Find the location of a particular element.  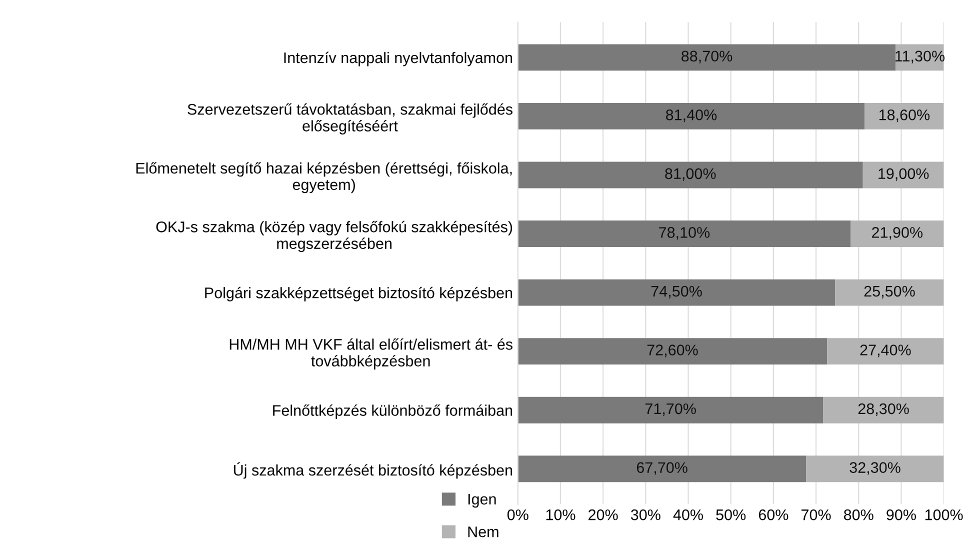

data-label: 78,10% is located at coordinates (684, 233).